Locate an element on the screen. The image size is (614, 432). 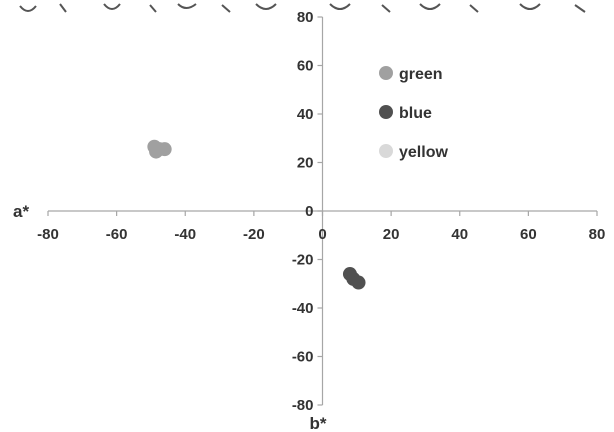
green-legend-marker is located at coordinates (386, 73).